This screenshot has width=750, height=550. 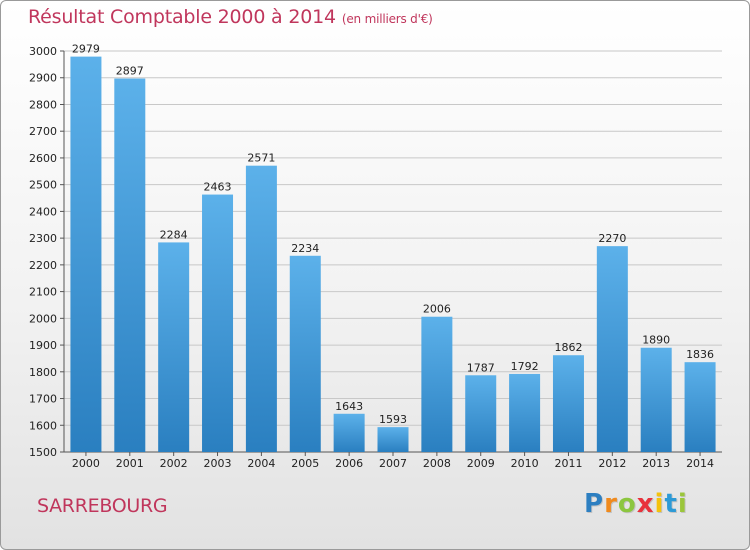 What do you see at coordinates (481, 367) in the screenshot?
I see `bar-value-label: 1787` at bounding box center [481, 367].